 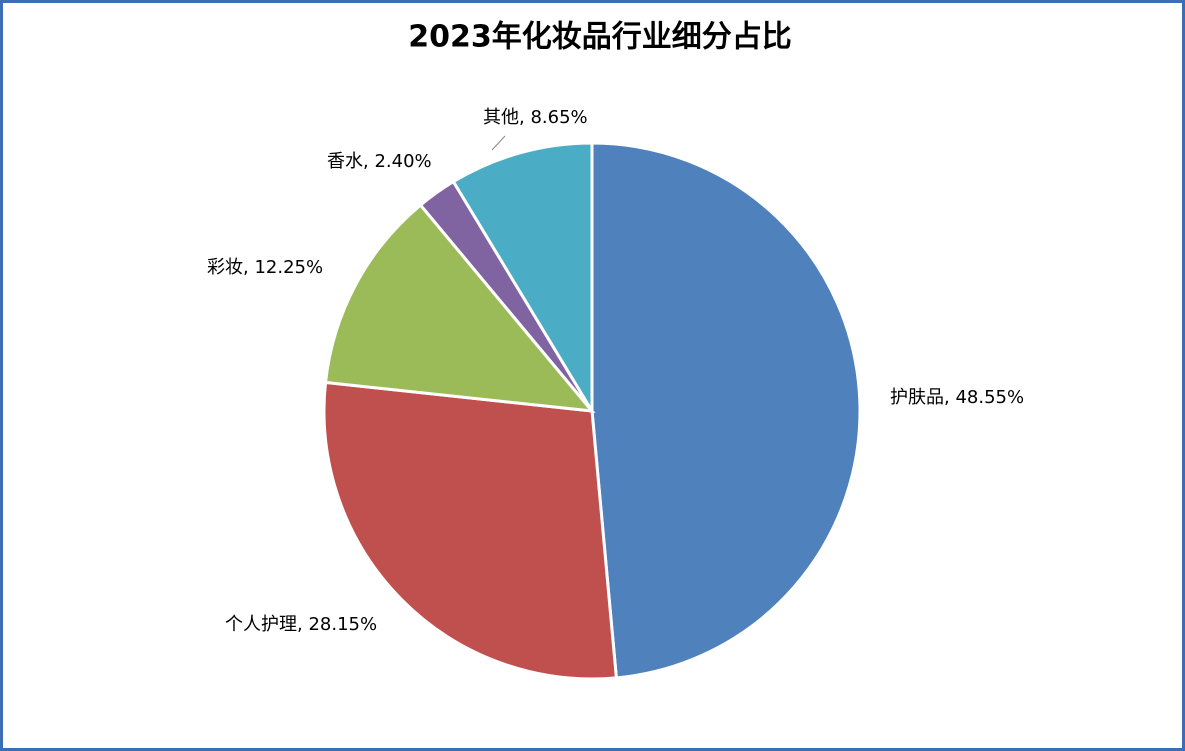 I want to click on data-label: 个人护理, 28.15%, so click(x=301, y=624).